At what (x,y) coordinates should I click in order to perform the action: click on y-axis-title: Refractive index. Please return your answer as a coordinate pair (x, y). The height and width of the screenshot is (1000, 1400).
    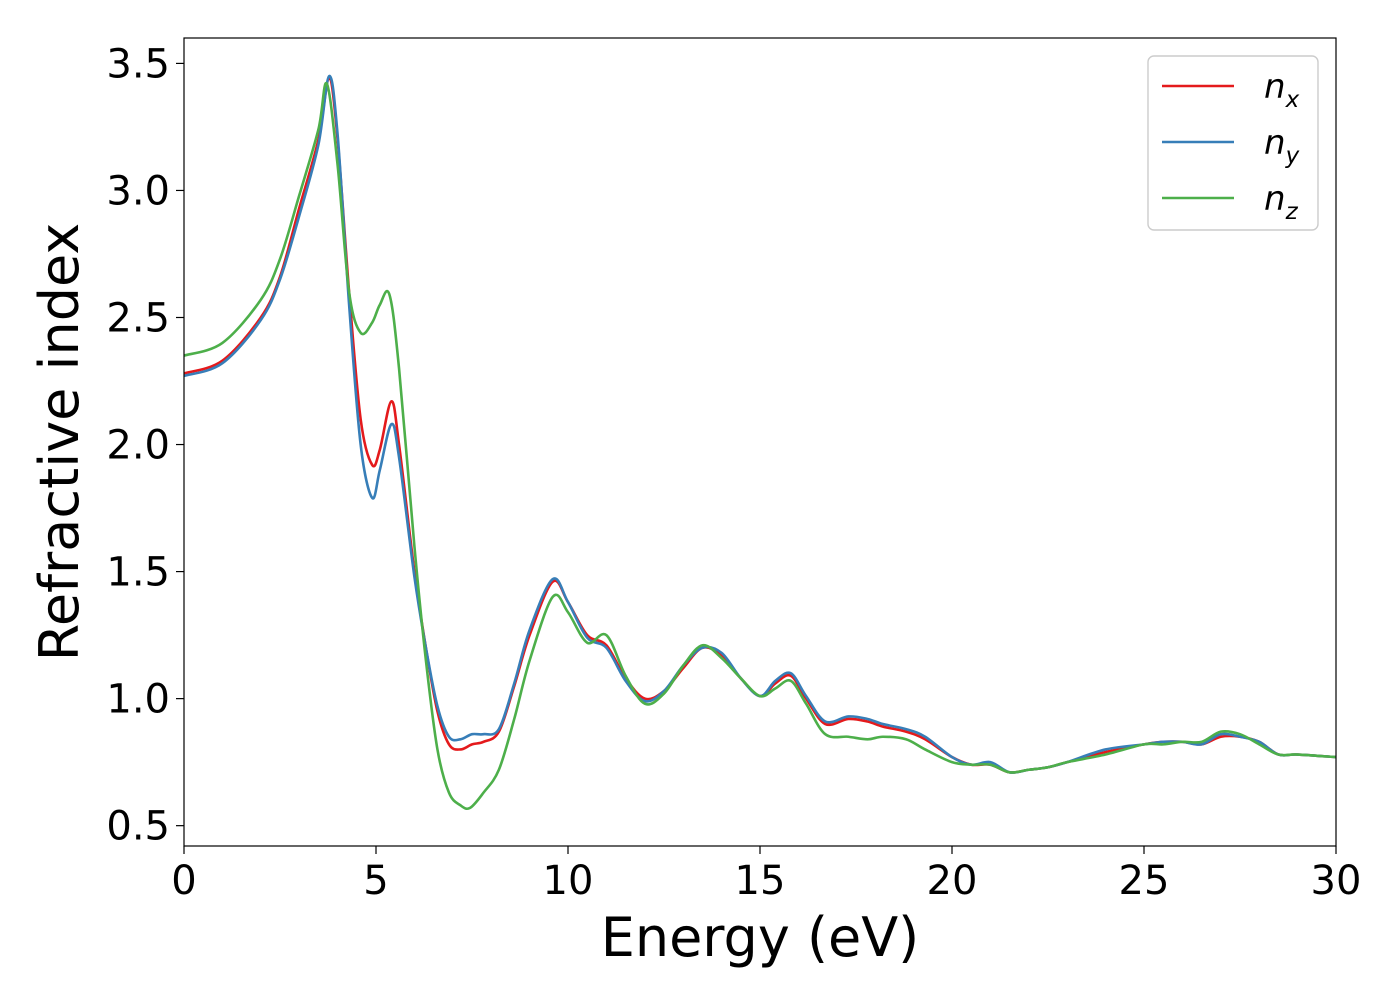
    Looking at the image, I should click on (59, 442).